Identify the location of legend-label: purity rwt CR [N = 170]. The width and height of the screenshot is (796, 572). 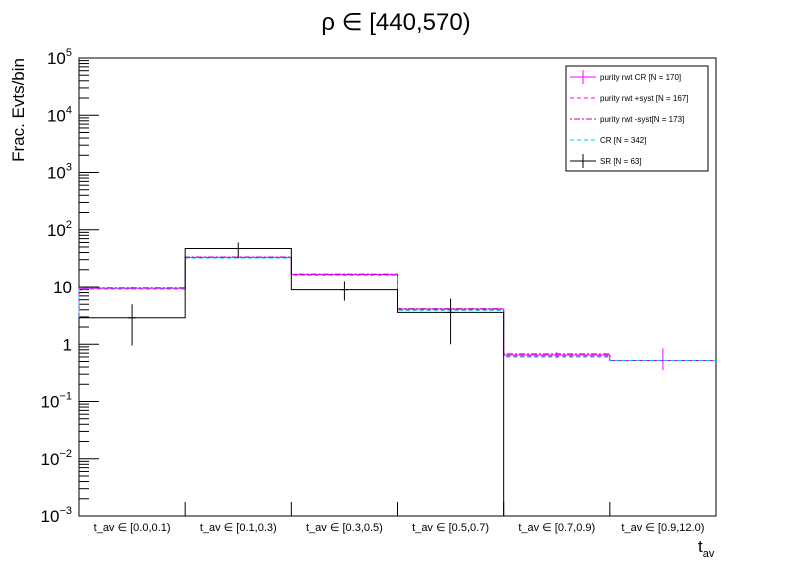
(640, 77).